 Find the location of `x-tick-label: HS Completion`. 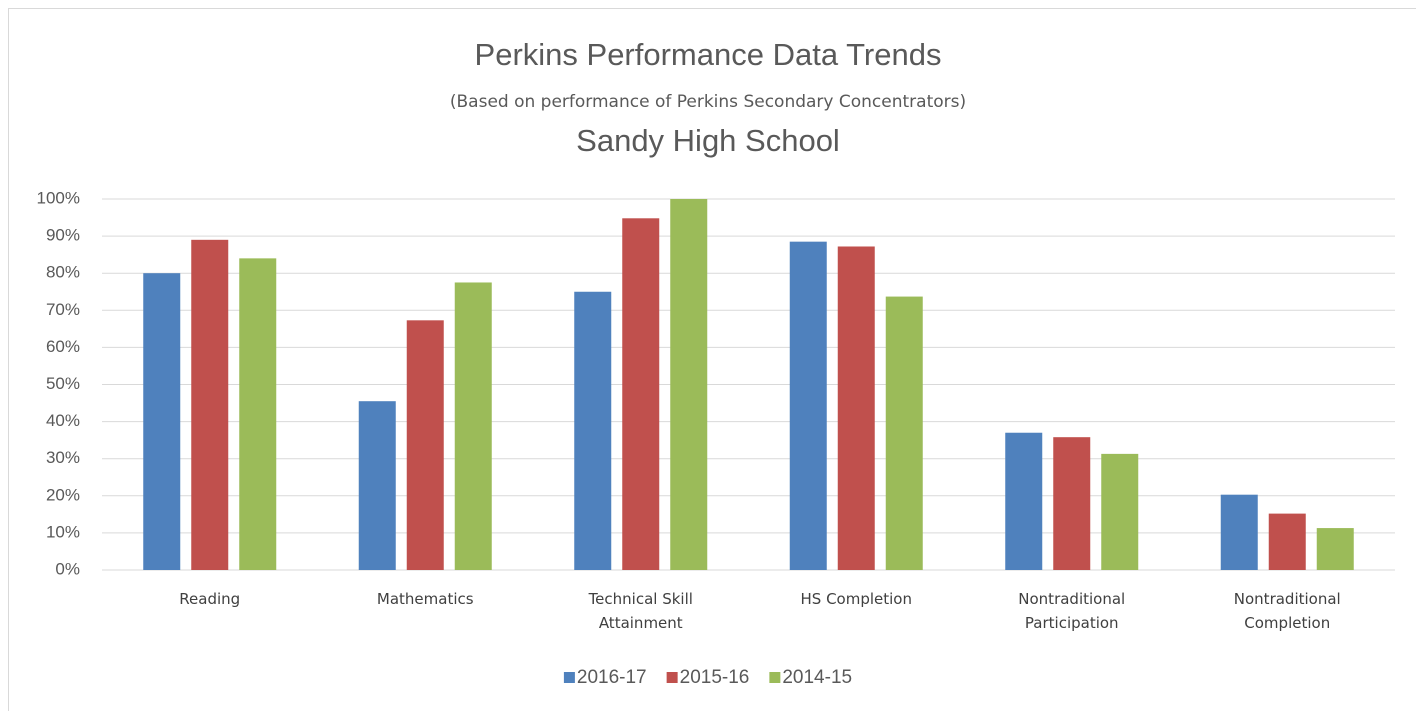

x-tick-label: HS Completion is located at coordinates (856, 599).